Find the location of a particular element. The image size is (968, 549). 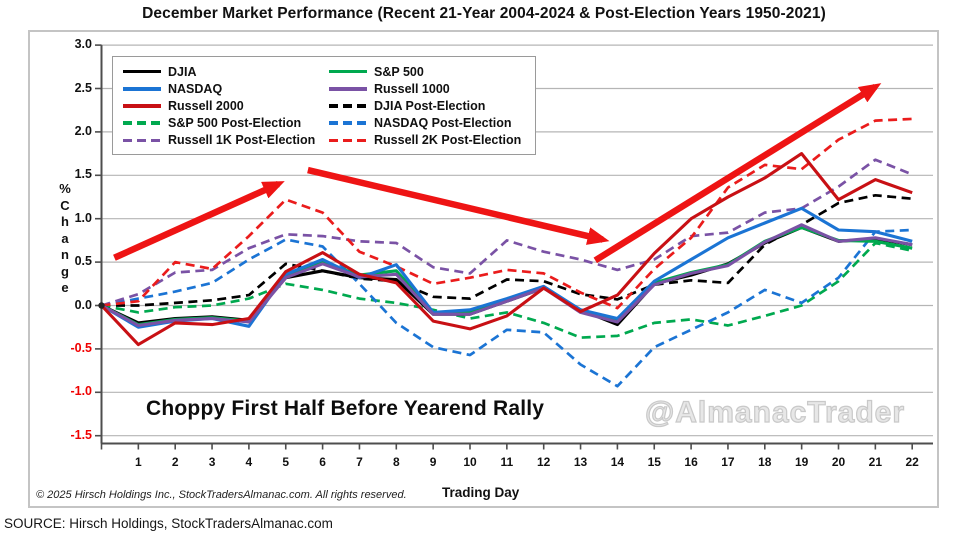

y-axis-title-char: g is located at coordinates (65, 271).